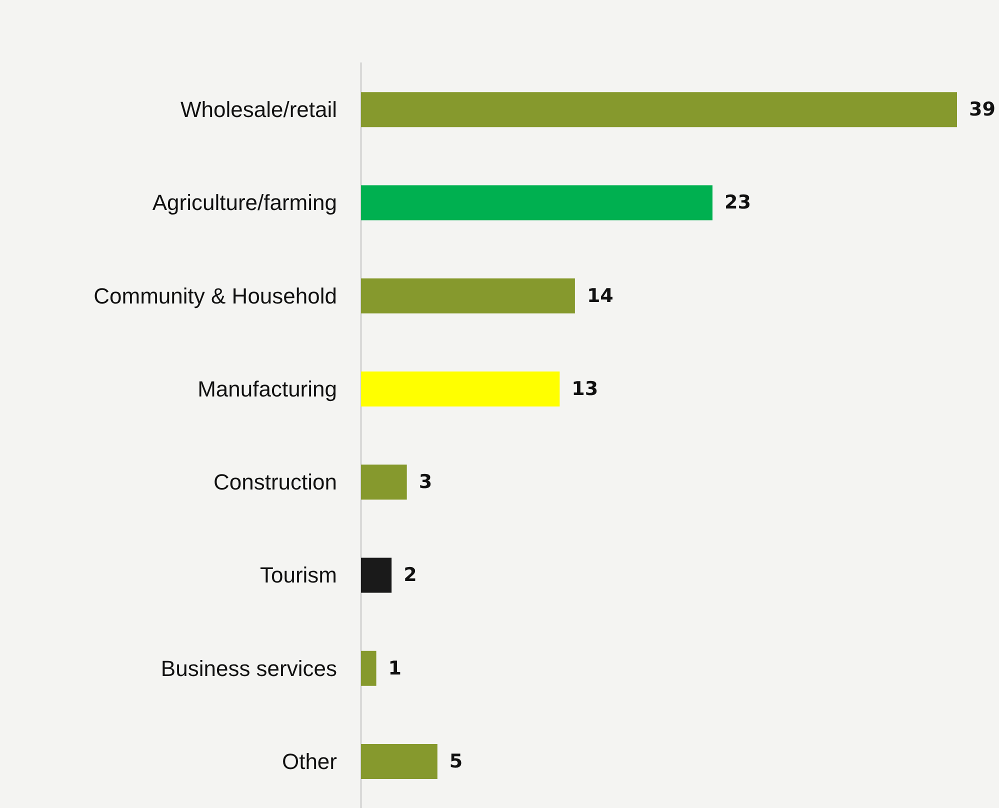  Describe the element at coordinates (215, 295) in the screenshot. I see `y-tick-label: Community & Household` at that location.